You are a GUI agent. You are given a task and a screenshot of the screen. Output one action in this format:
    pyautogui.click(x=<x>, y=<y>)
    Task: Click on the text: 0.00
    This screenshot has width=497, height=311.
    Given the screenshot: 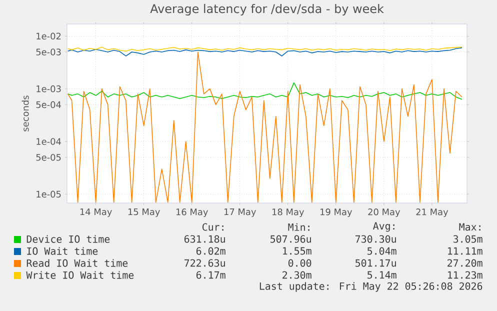 What is the action you would take?
    pyautogui.click(x=300, y=263)
    